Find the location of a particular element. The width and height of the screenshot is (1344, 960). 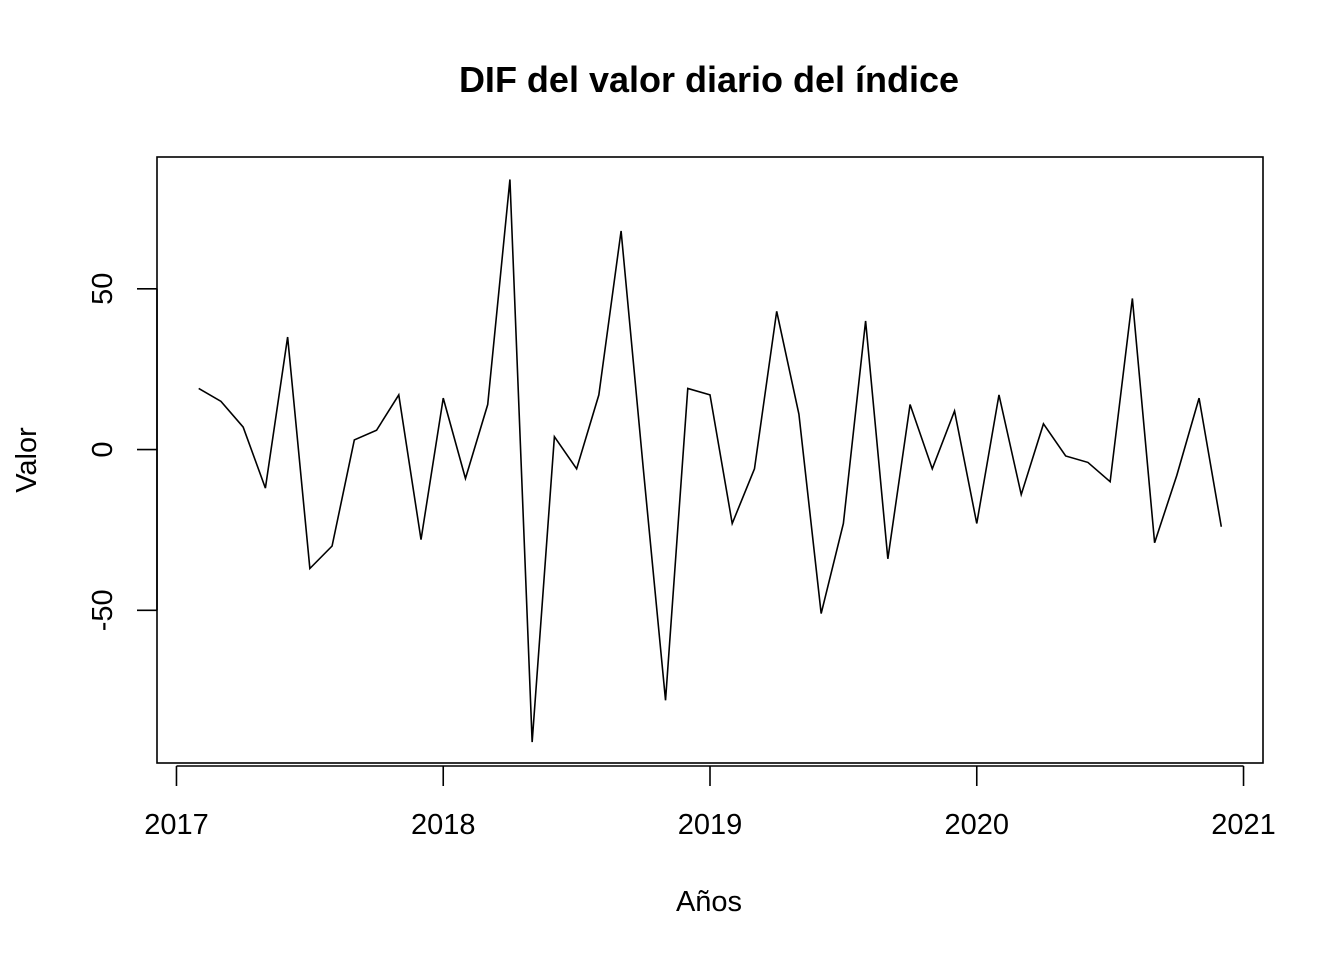

x-tick-label-2019: 2019 is located at coordinates (710, 825).